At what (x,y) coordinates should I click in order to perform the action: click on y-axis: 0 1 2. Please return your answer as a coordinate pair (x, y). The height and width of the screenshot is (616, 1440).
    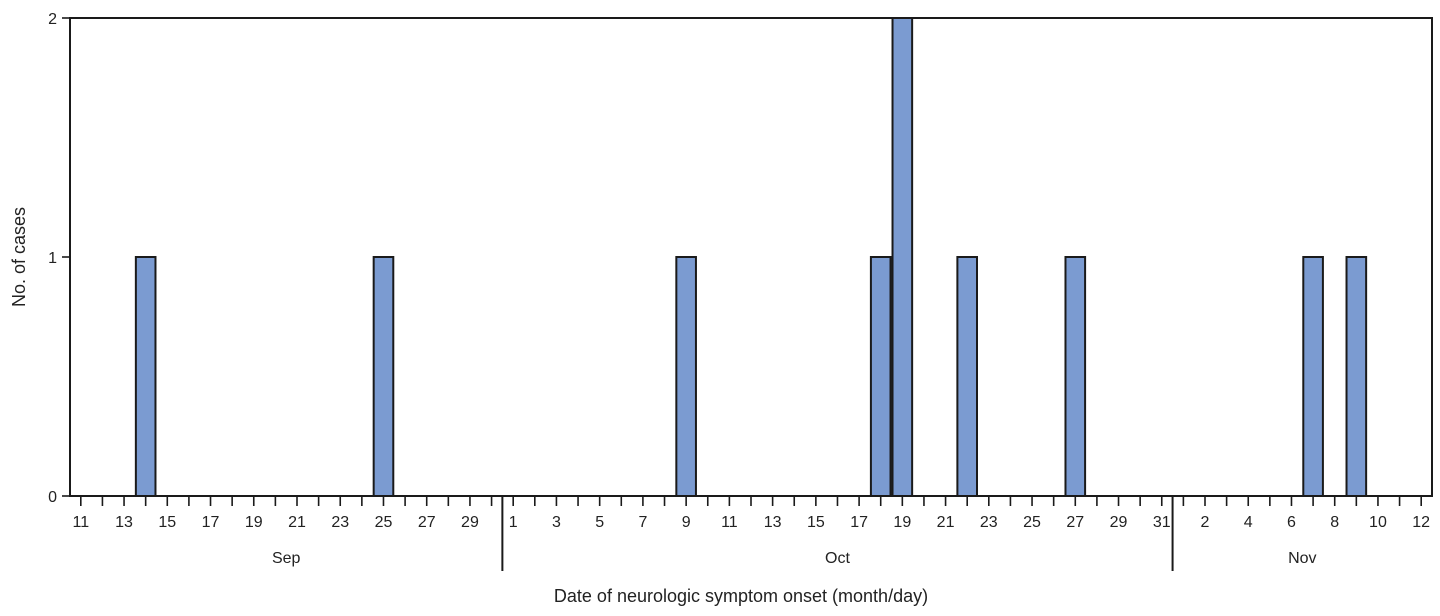
    Looking at the image, I should click on (59, 258).